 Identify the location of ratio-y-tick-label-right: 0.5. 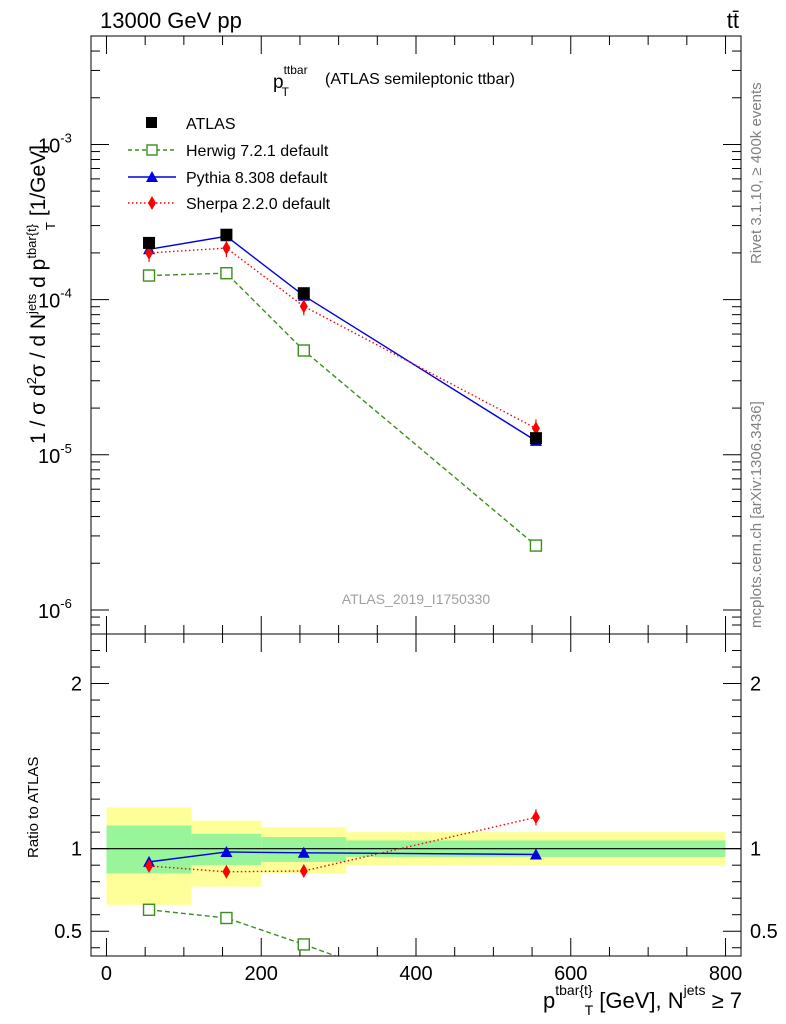
(764, 932).